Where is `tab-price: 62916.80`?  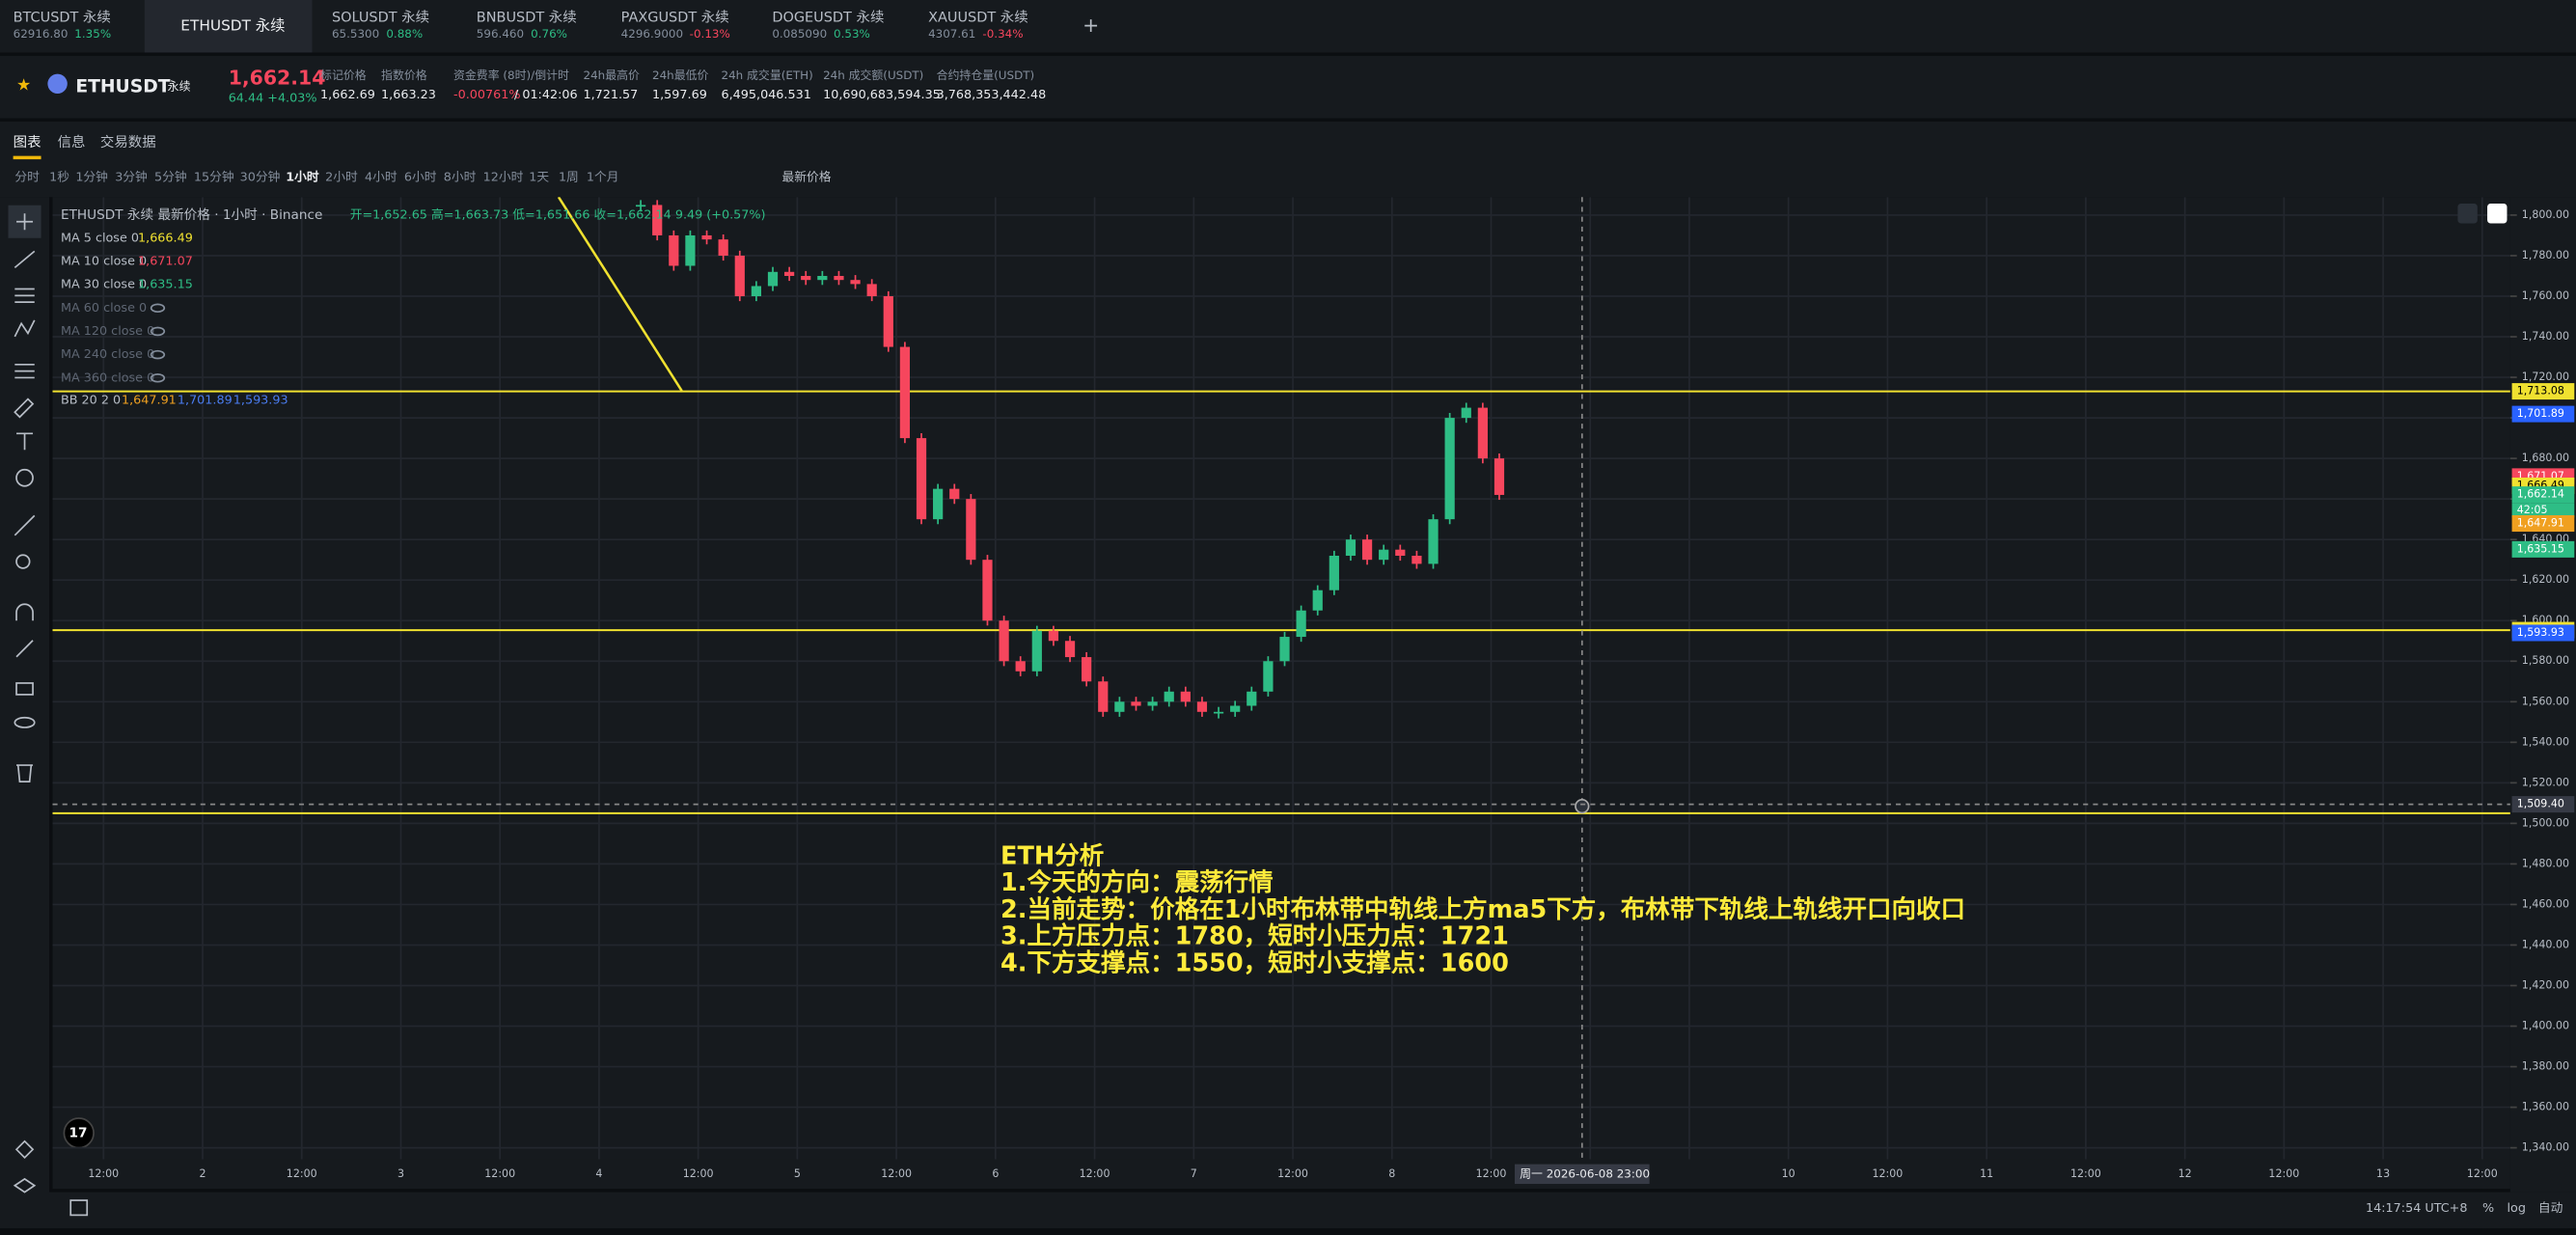
tab-price: 62916.80 is located at coordinates (42, 34).